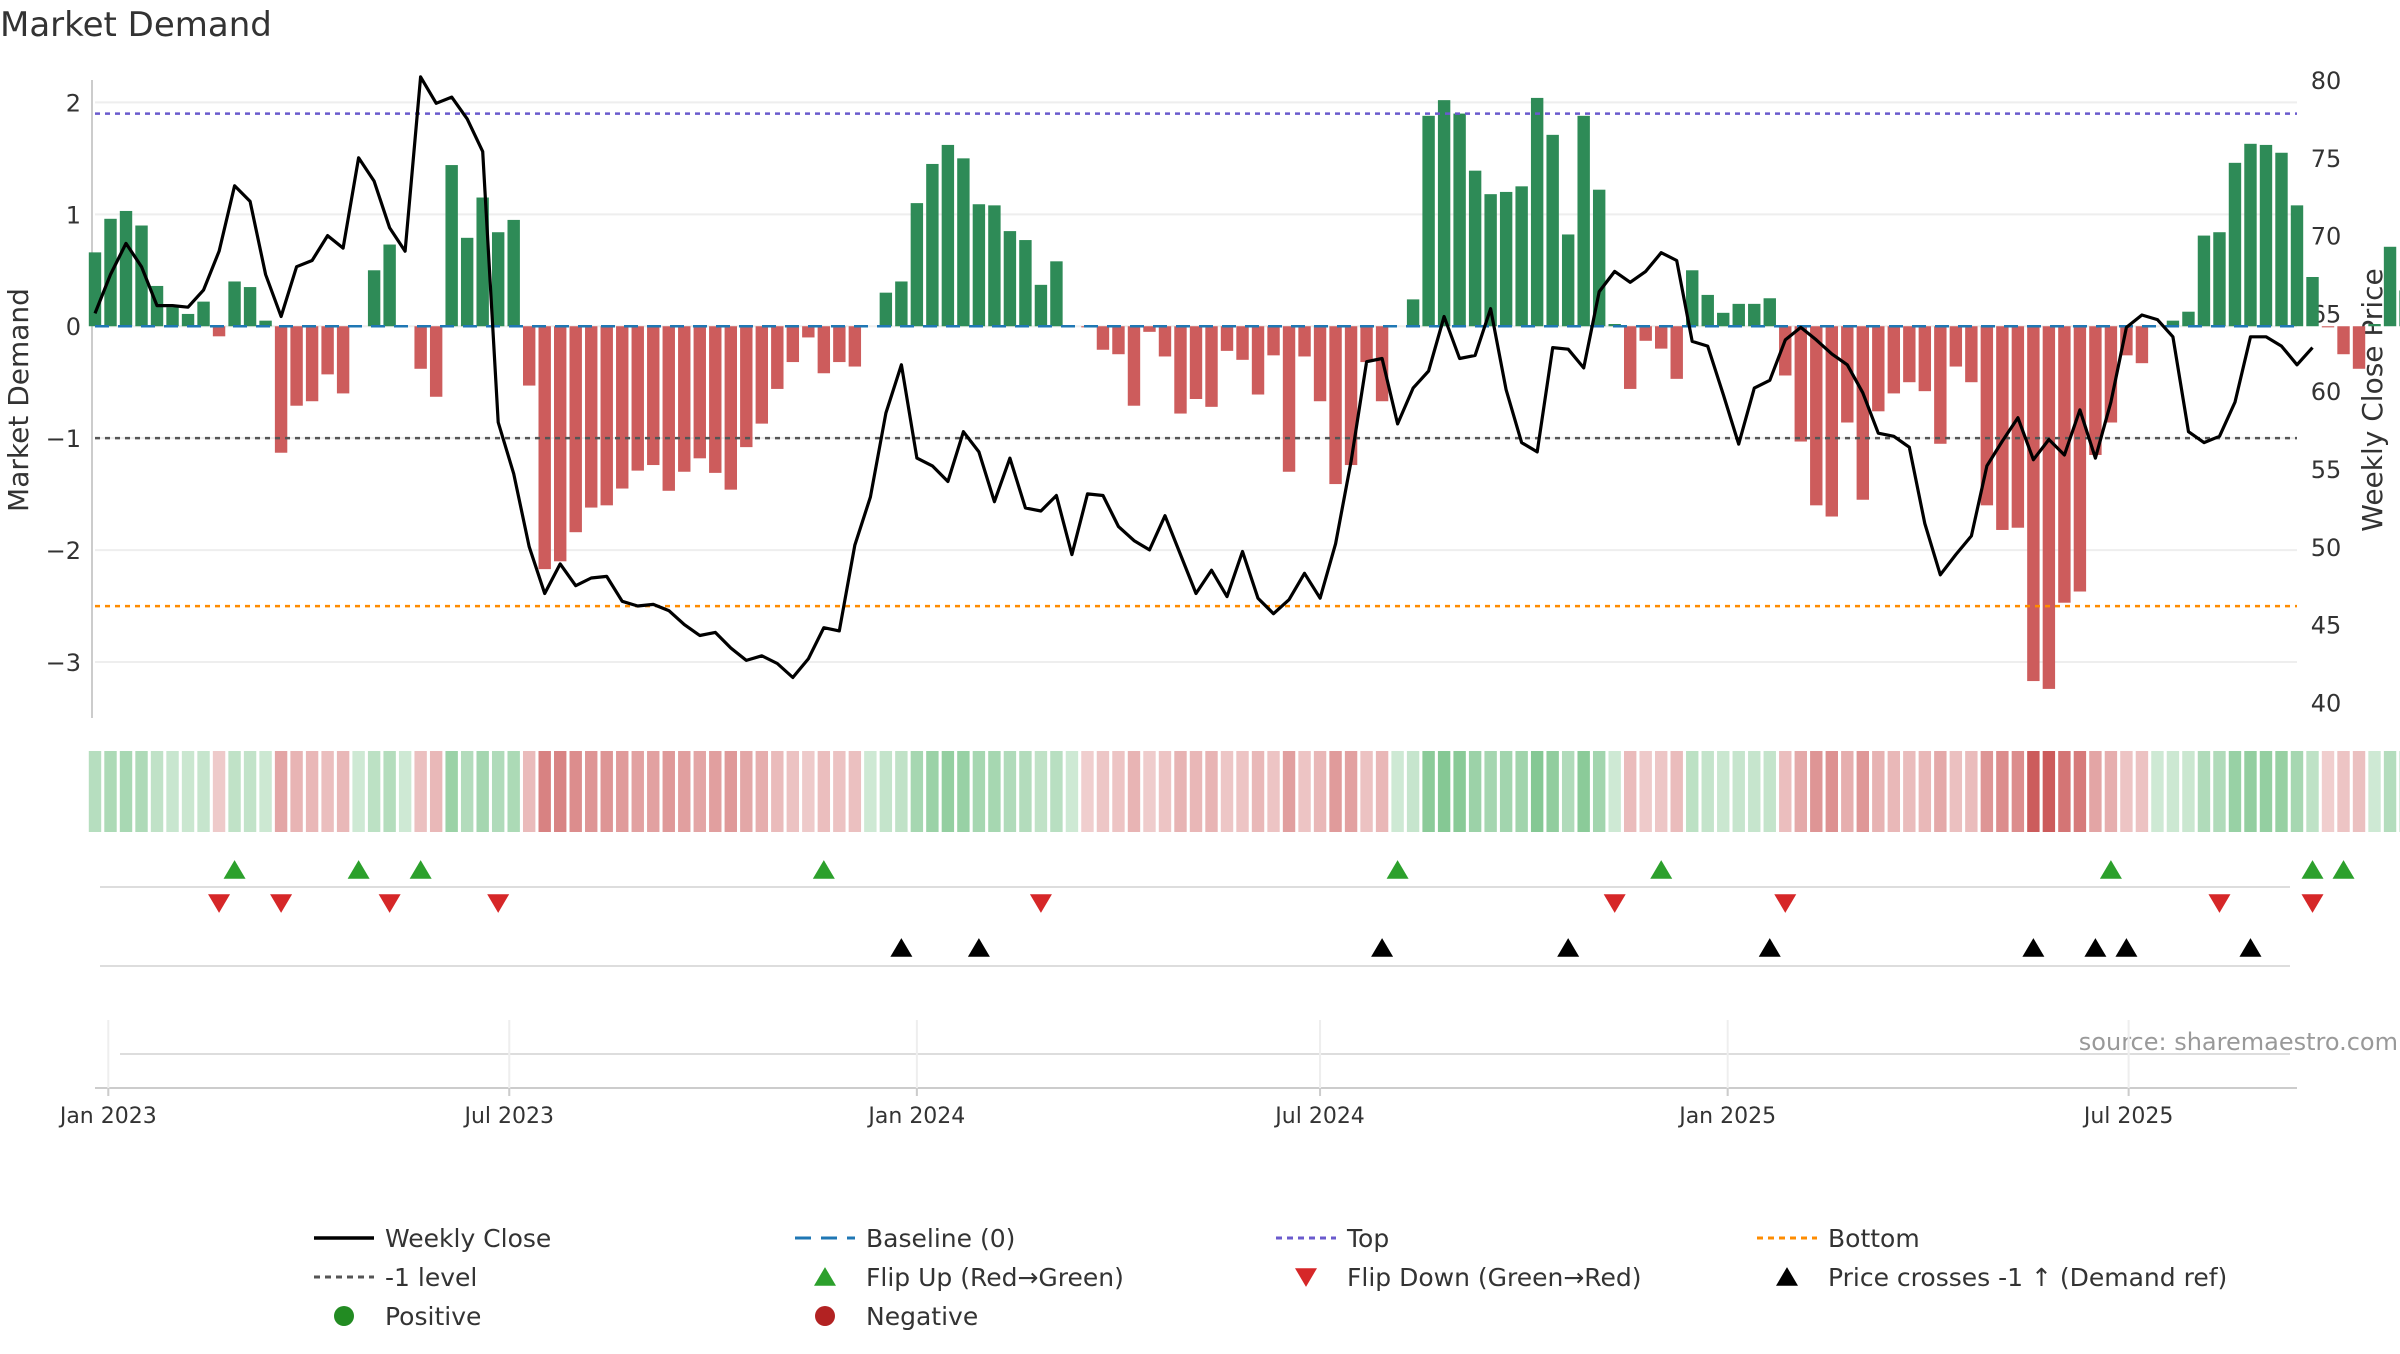 The width and height of the screenshot is (2400, 1354). What do you see at coordinates (940, 1238) in the screenshot?
I see `legend-label: Baseline (0)` at bounding box center [940, 1238].